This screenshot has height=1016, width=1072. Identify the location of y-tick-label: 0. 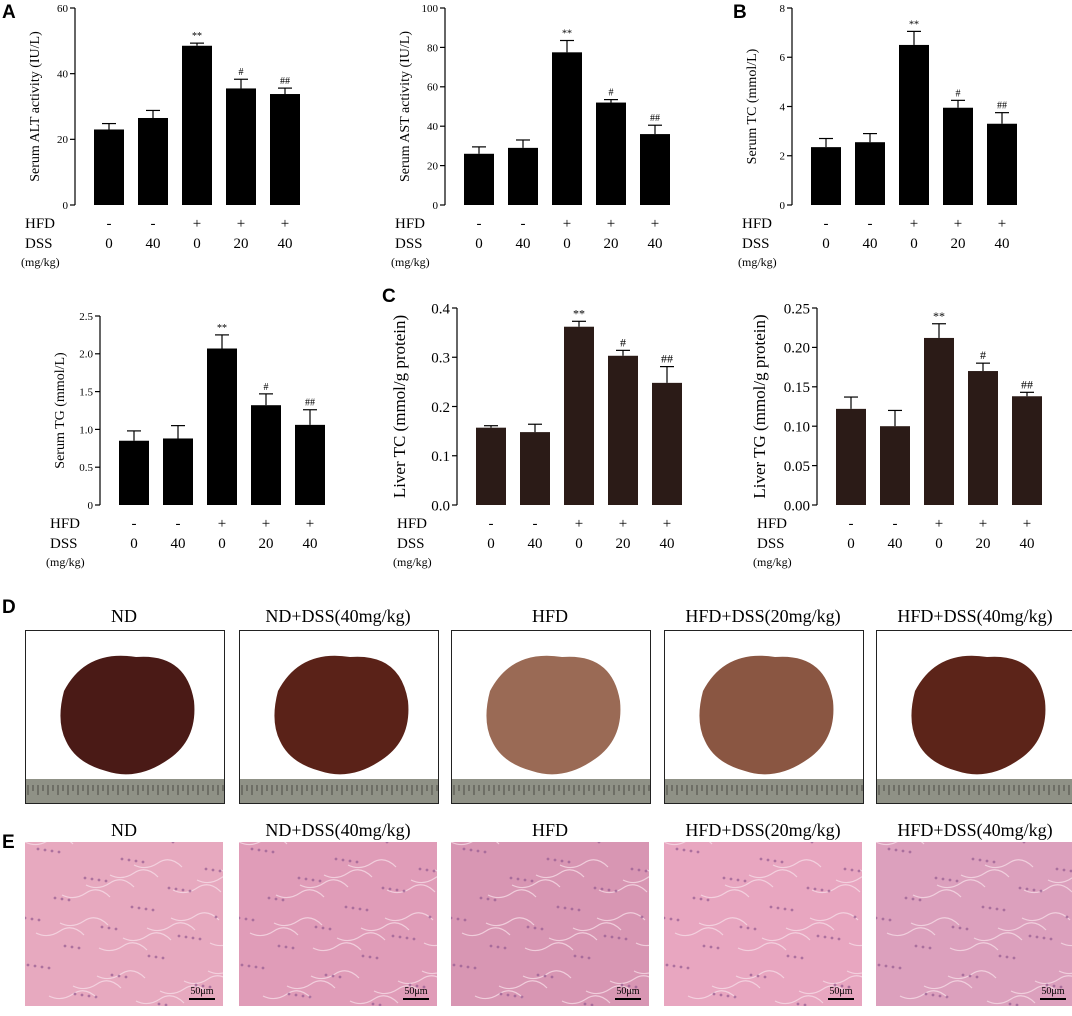
(91, 506).